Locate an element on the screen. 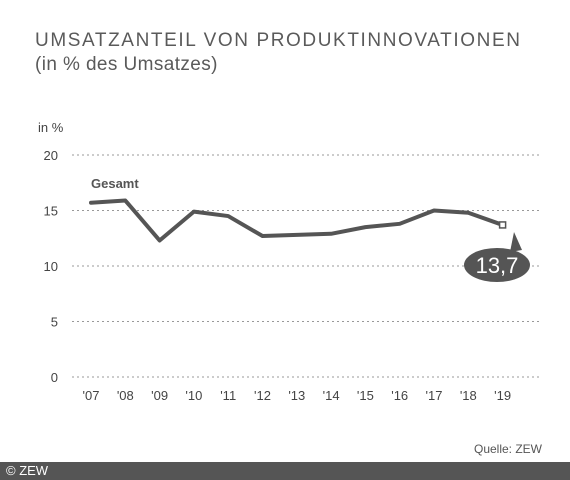 The image size is (570, 480). x-tick-label: '13 is located at coordinates (296, 395).